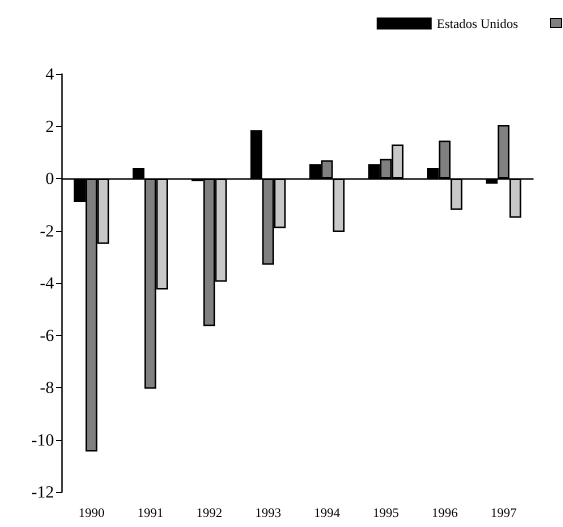 The height and width of the screenshot is (527, 563). Describe the element at coordinates (50, 74) in the screenshot. I see `y-tick-label: 4` at that location.